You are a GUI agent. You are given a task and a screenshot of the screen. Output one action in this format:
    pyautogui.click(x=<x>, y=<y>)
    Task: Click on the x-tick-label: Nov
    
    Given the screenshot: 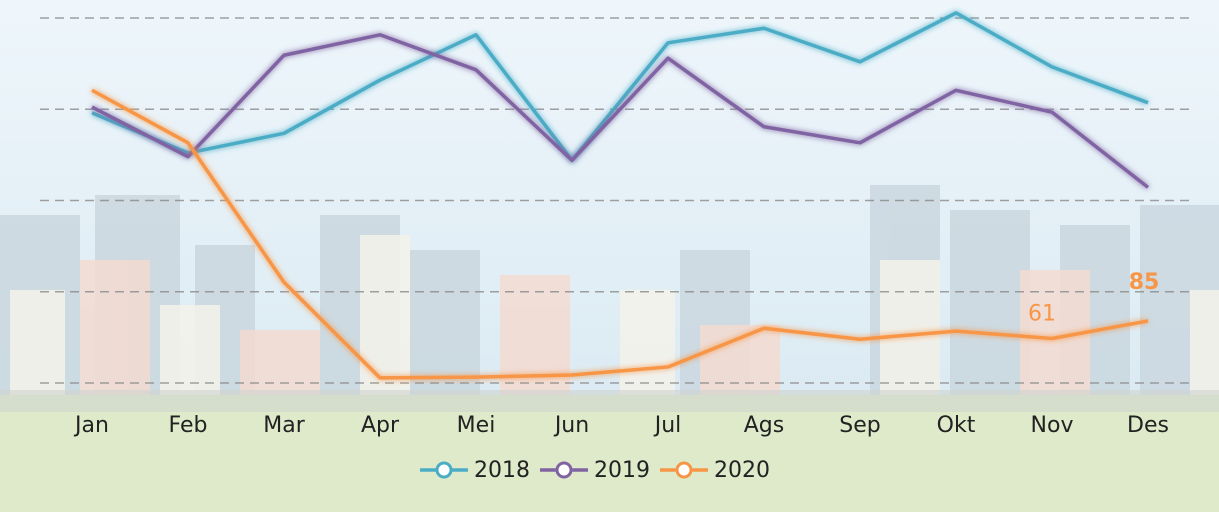 What is the action you would take?
    pyautogui.click(x=1052, y=425)
    